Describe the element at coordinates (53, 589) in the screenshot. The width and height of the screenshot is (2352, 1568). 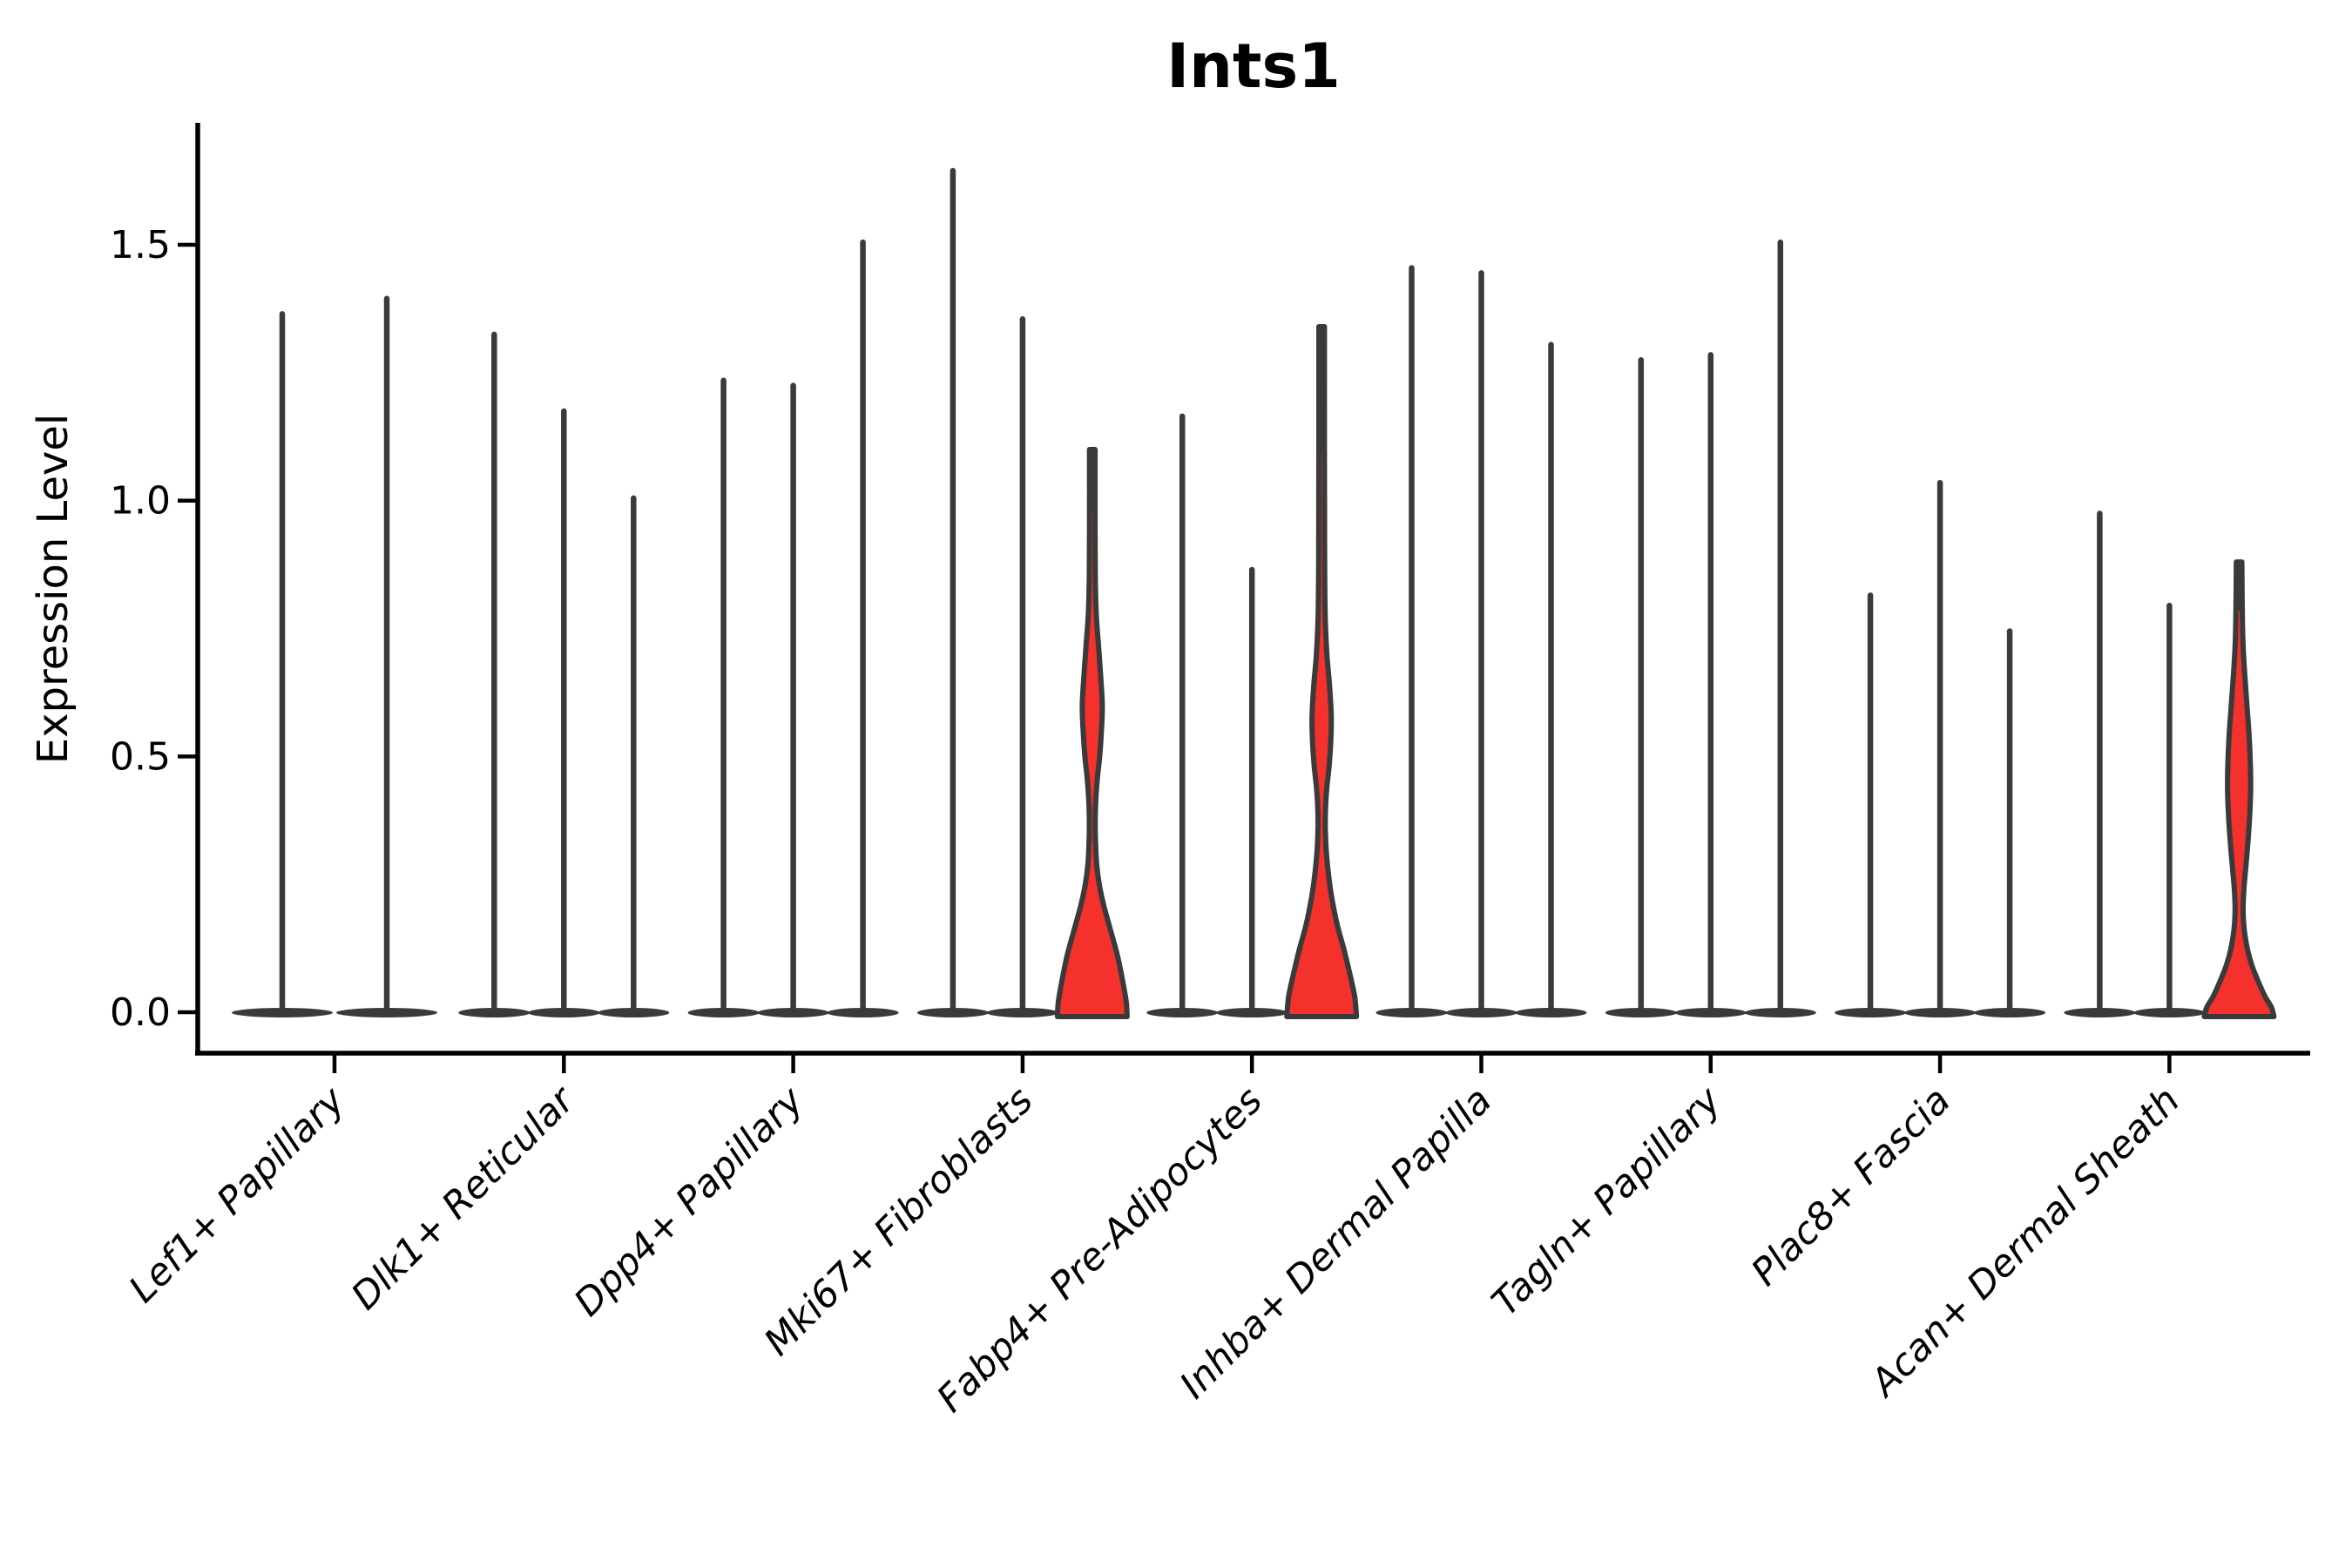
I see `y-axis-label: Expression Level` at that location.